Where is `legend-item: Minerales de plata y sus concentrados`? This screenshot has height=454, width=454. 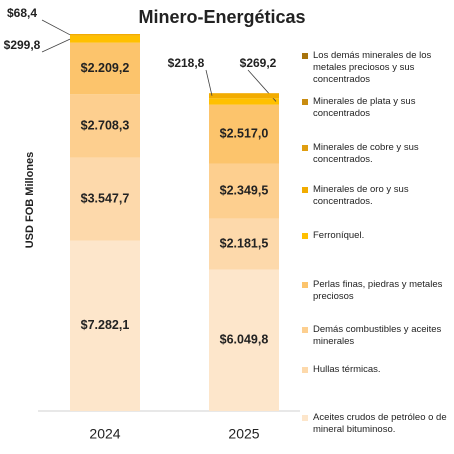
legend-item: Minerales de plata y sus concentrados is located at coordinates (376, 108).